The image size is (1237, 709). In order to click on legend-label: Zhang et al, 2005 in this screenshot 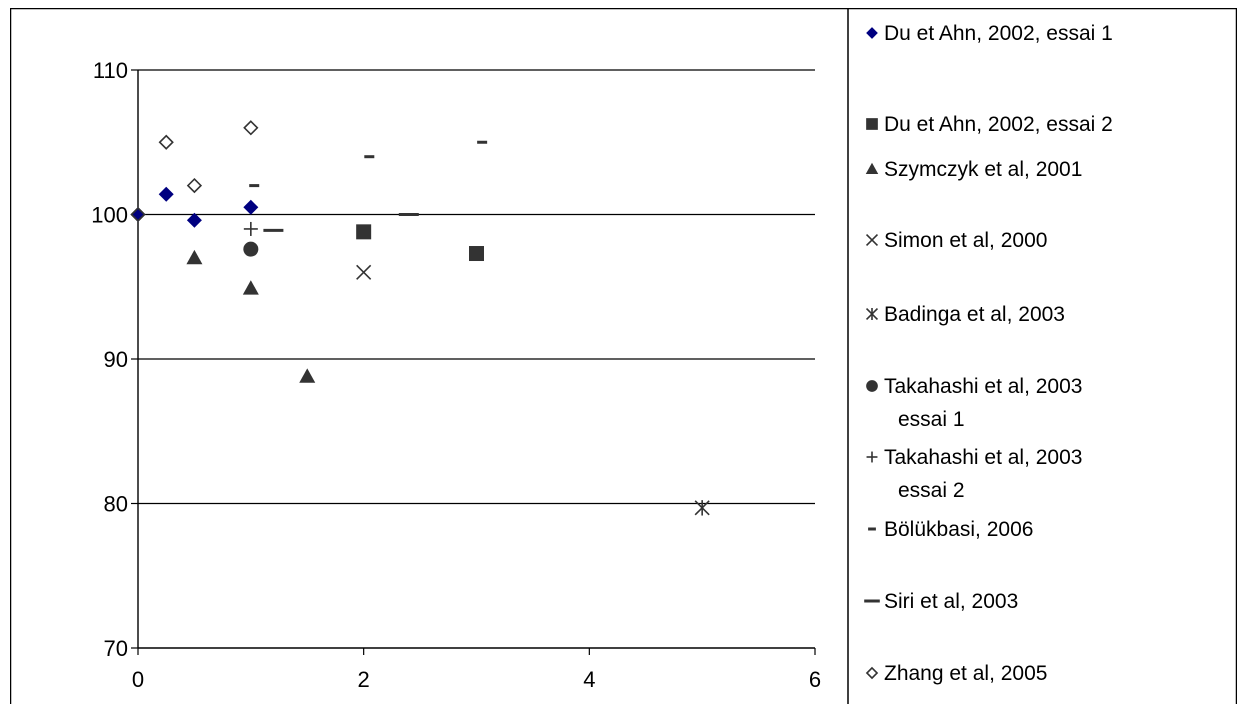, I will do `click(965, 673)`.